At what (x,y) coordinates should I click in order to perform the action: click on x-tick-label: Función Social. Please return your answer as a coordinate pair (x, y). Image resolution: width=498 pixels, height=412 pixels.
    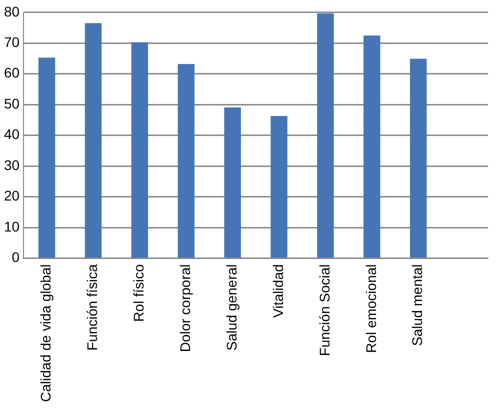
    Looking at the image, I should click on (324, 310).